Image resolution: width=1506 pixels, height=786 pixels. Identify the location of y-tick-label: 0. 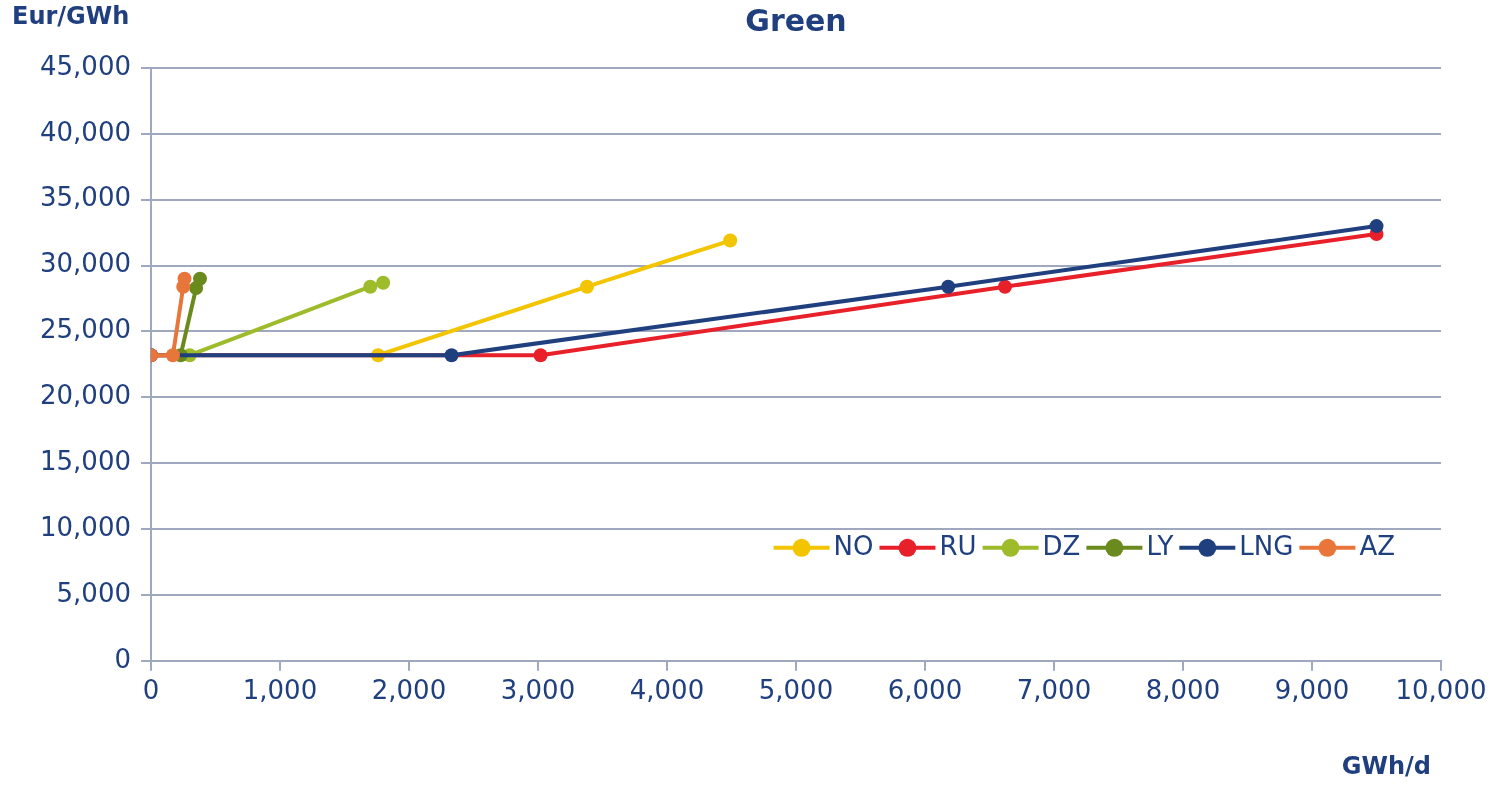
(122, 658).